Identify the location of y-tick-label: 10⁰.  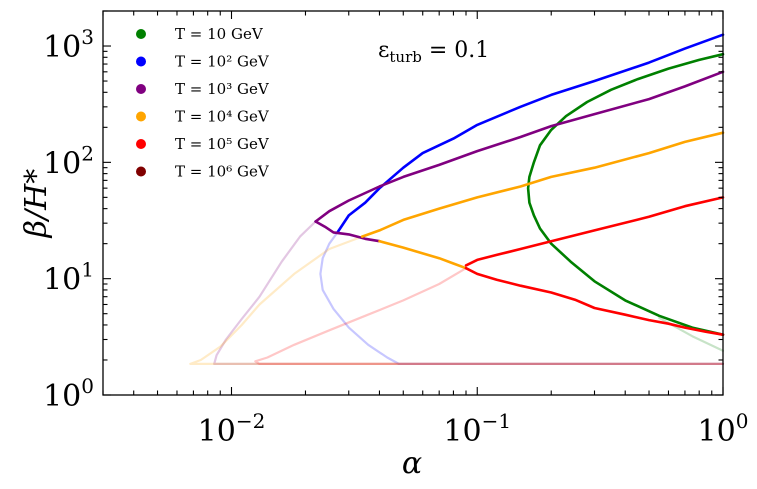
(68, 394).